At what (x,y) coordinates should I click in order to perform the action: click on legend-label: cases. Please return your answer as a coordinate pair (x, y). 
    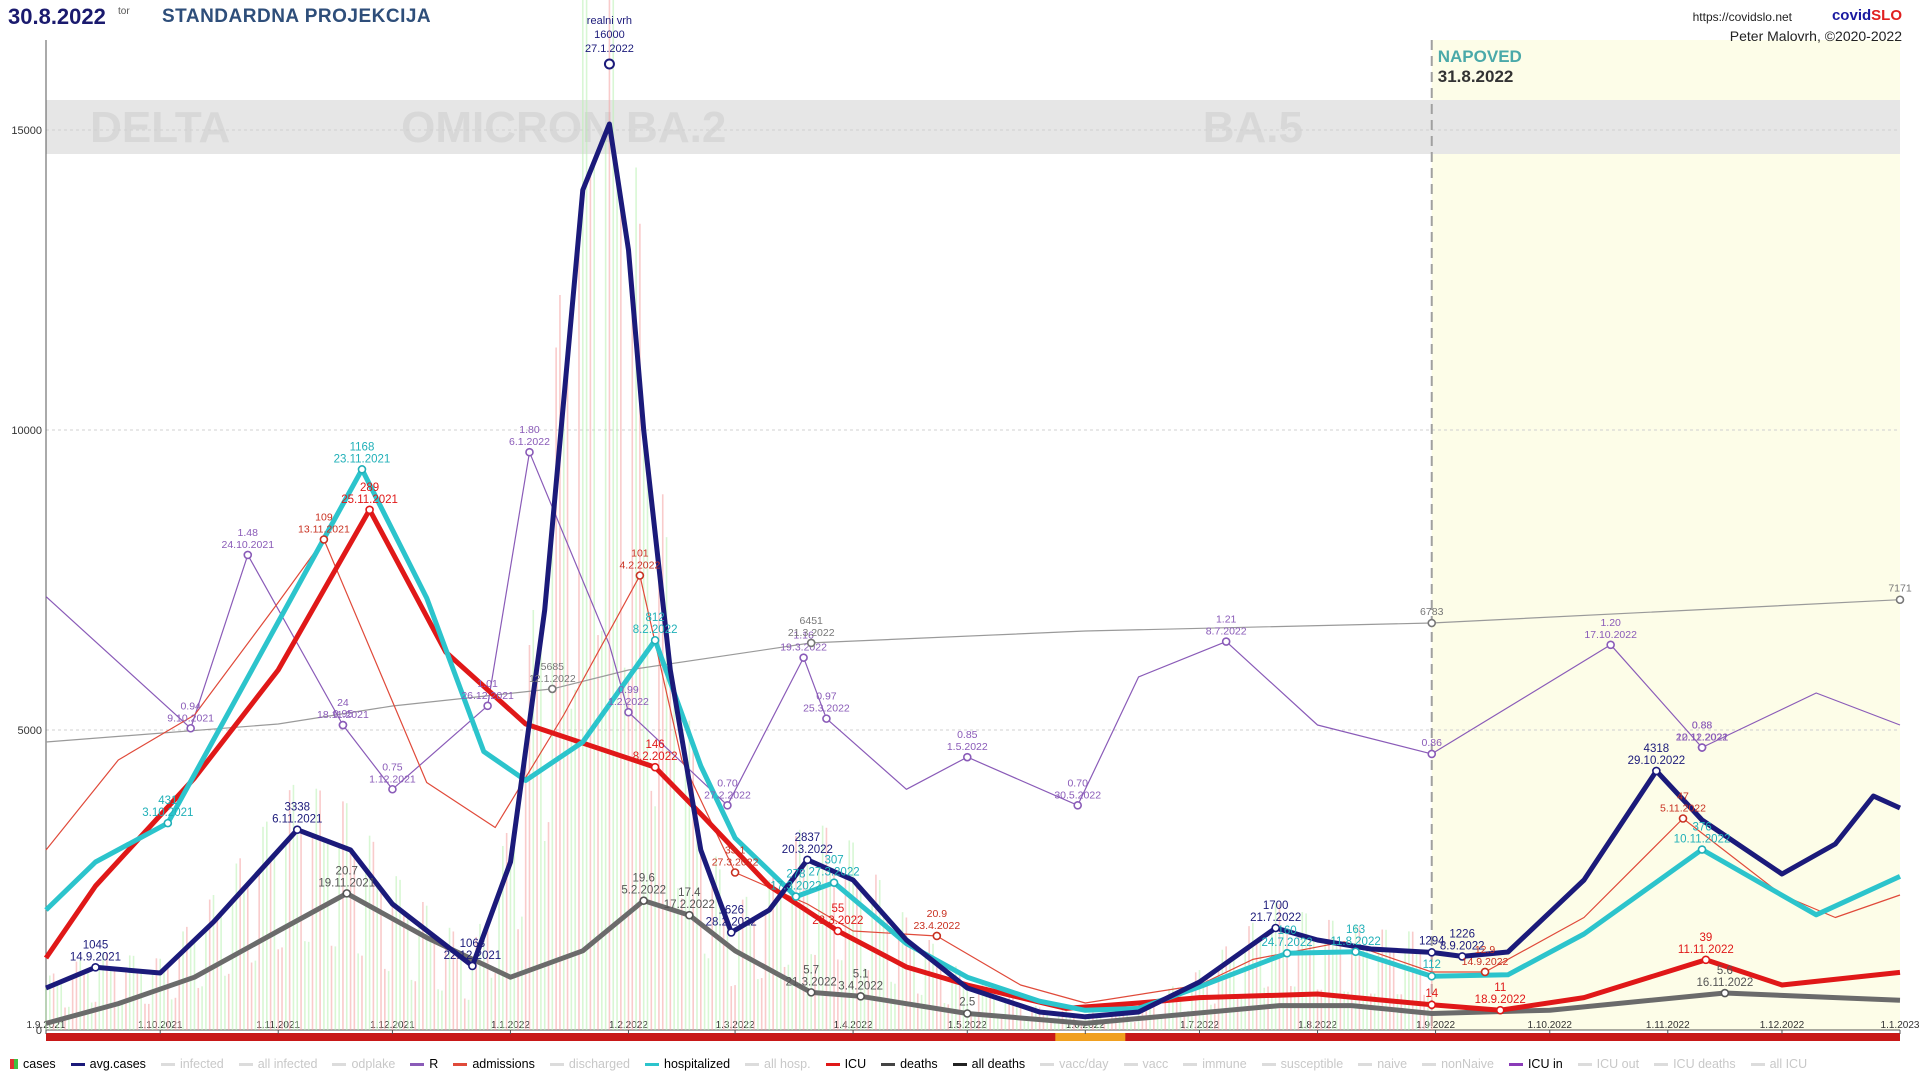
    Looking at the image, I should click on (39, 1064).